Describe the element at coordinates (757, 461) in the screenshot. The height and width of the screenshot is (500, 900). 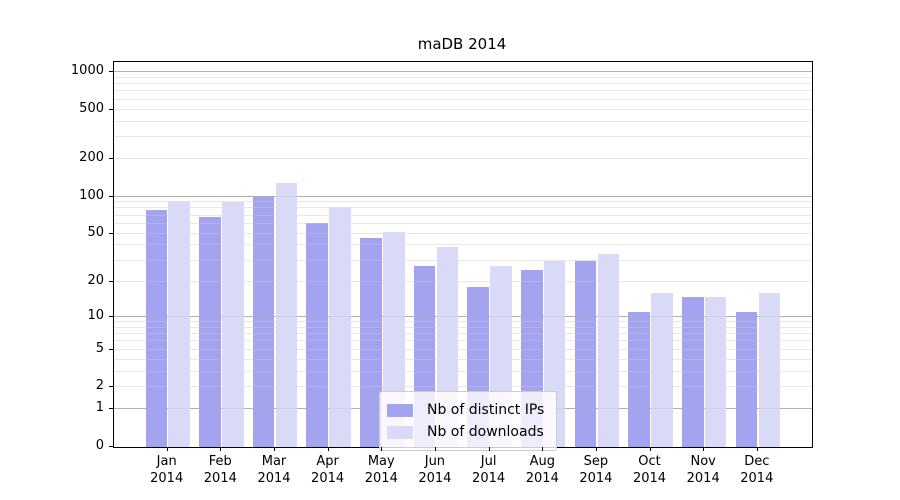
I see `month-label: Dec` at that location.